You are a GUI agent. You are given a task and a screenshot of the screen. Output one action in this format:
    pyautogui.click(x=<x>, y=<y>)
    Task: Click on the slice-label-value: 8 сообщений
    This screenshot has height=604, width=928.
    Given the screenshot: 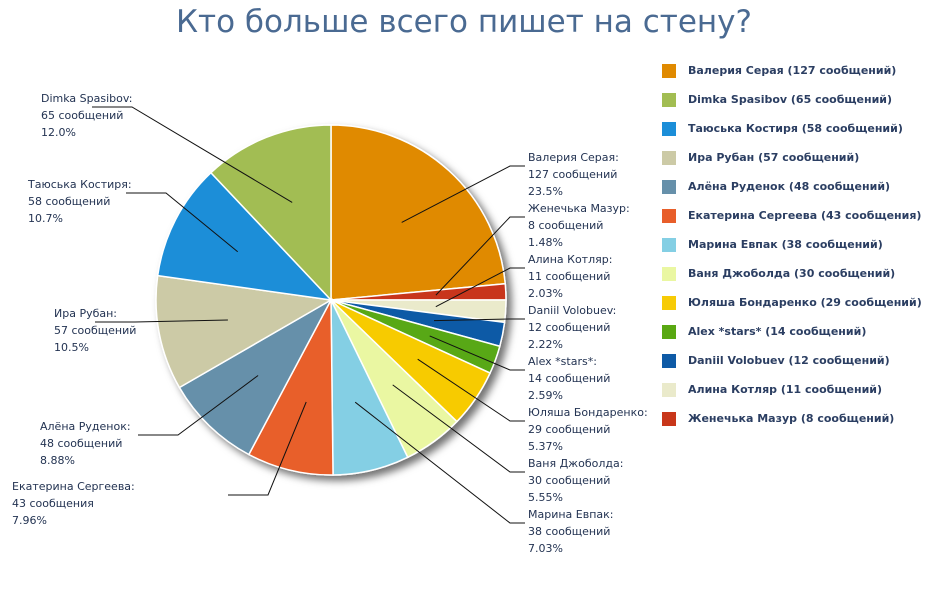 What is the action you would take?
    pyautogui.click(x=565, y=225)
    